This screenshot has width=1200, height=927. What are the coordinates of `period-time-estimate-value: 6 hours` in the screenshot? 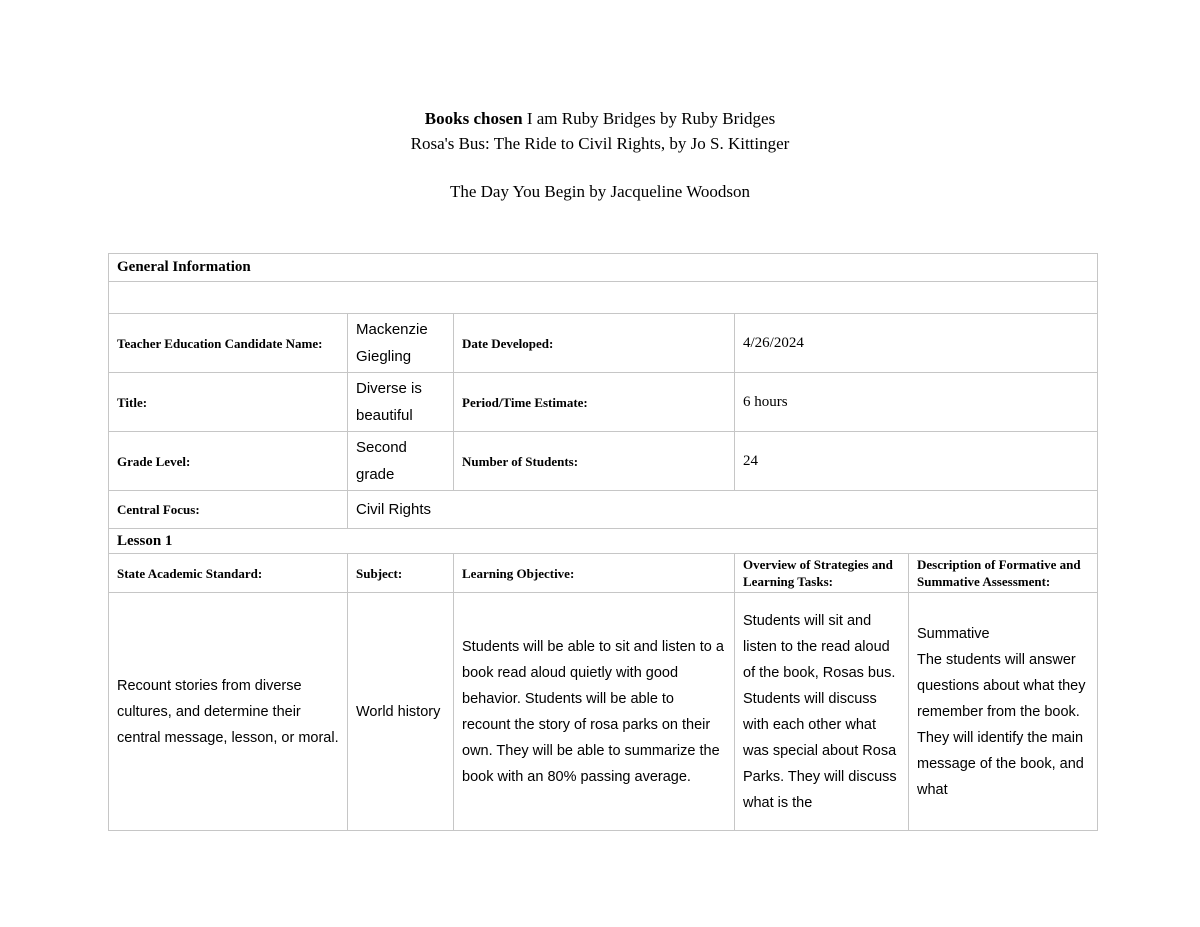 It's located at (916, 402).